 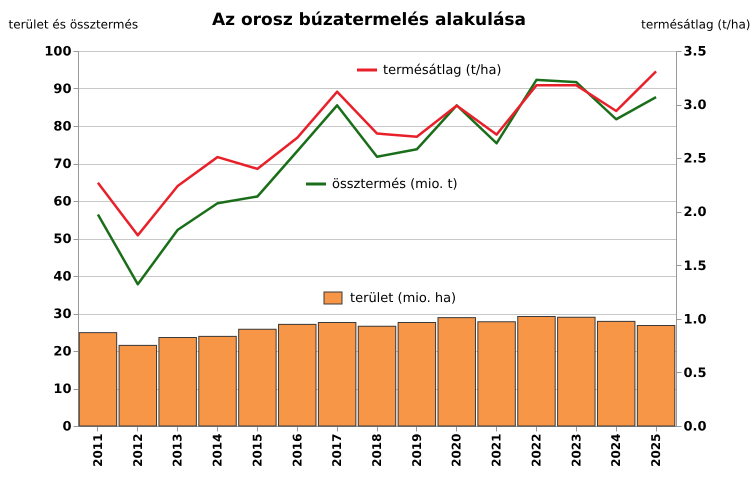 I want to click on x-tick-label: 2025, so click(x=656, y=450).